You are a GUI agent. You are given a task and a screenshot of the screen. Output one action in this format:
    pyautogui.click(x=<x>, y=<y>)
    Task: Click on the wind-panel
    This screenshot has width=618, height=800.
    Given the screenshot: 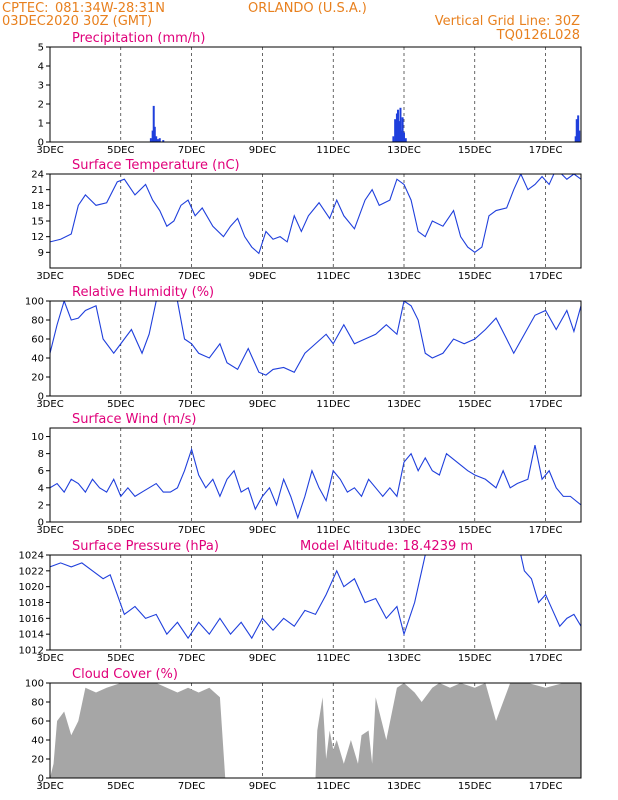 What is the action you would take?
    pyautogui.click(x=314, y=475)
    